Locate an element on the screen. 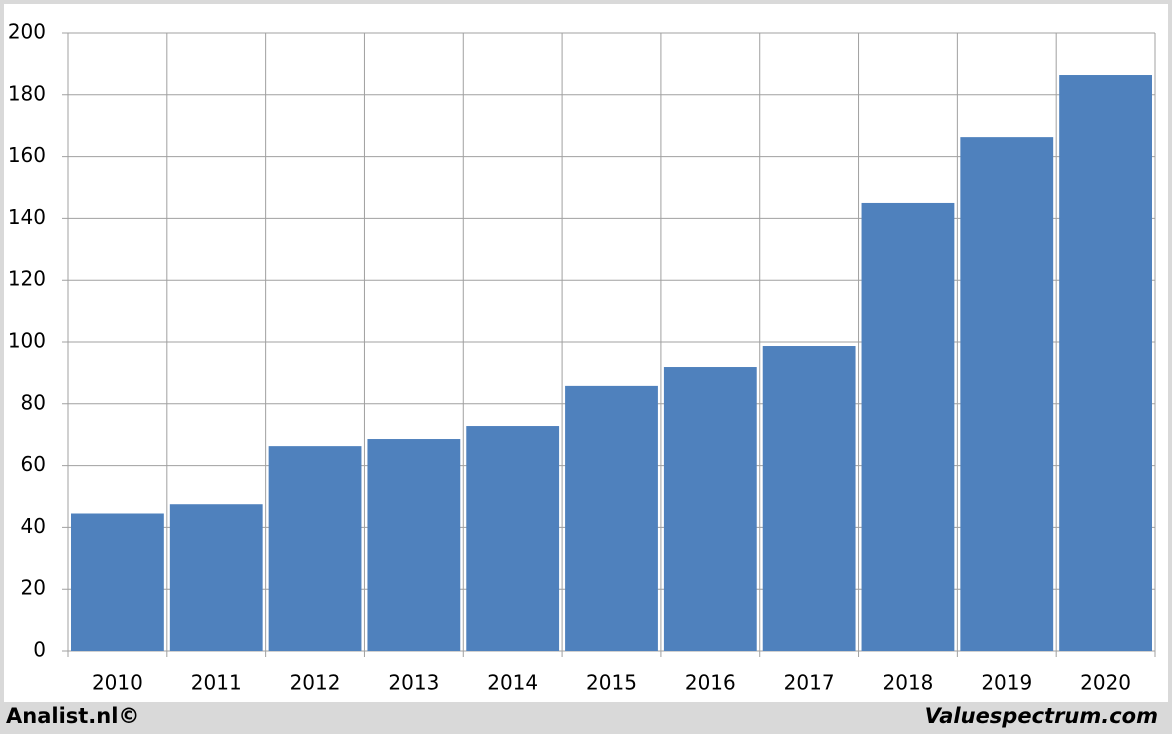 This screenshot has height=734, width=1172. x-tick-label: 2015 is located at coordinates (611, 683).